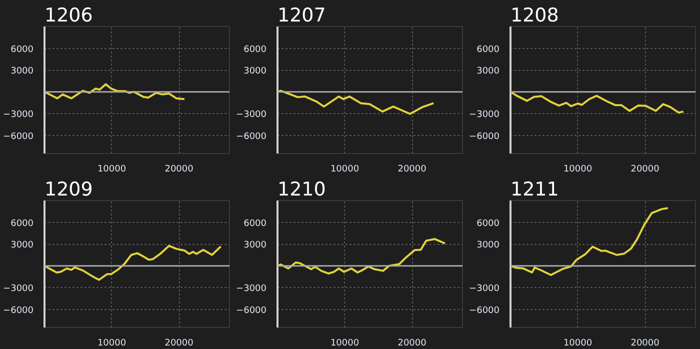 The image size is (700, 349). Describe the element at coordinates (68, 15) in the screenshot. I see `chart-title: 1206` at that location.